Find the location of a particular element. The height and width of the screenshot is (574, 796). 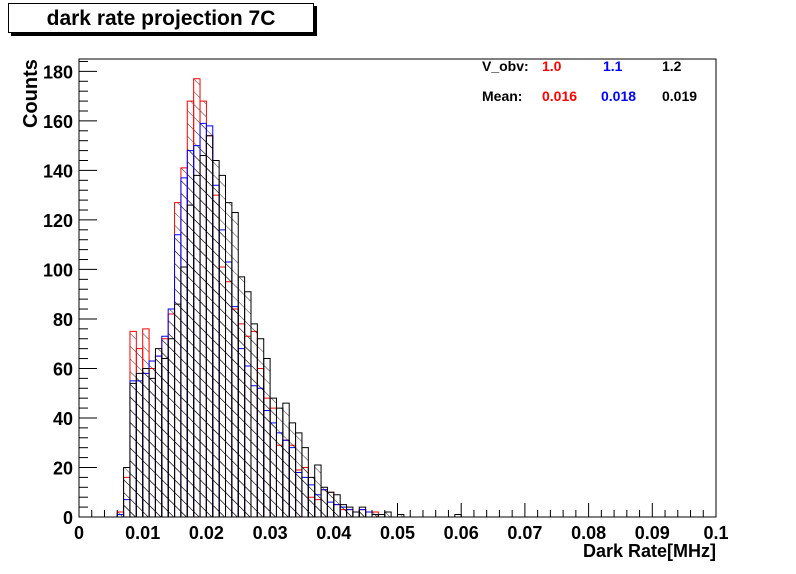

legend-mean-label: Mean: is located at coordinates (502, 96).